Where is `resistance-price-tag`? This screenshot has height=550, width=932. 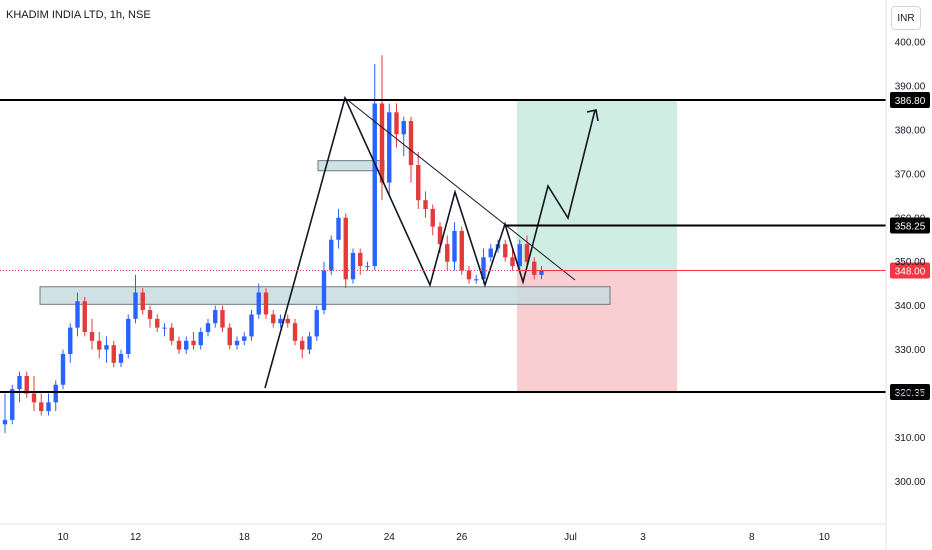 resistance-price-tag is located at coordinates (910, 100).